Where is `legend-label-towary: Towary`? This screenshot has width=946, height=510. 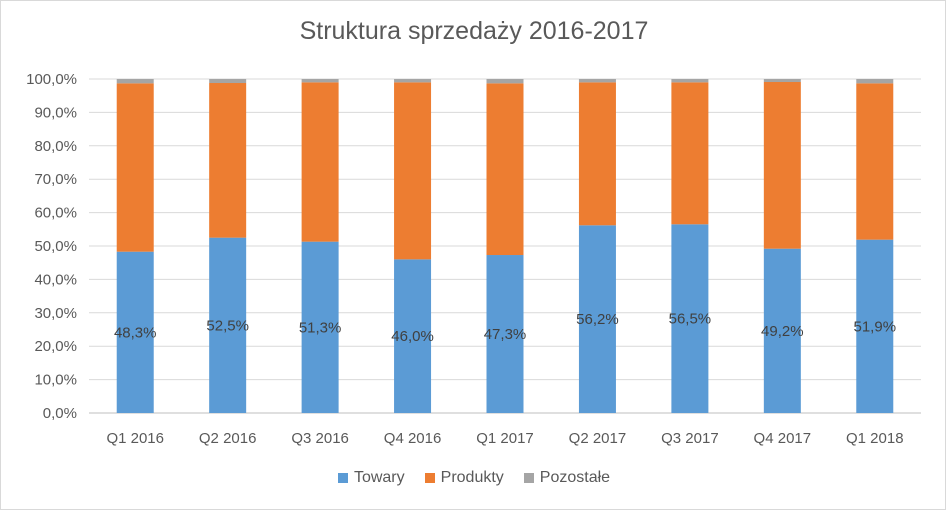 legend-label-towary: Towary is located at coordinates (379, 477).